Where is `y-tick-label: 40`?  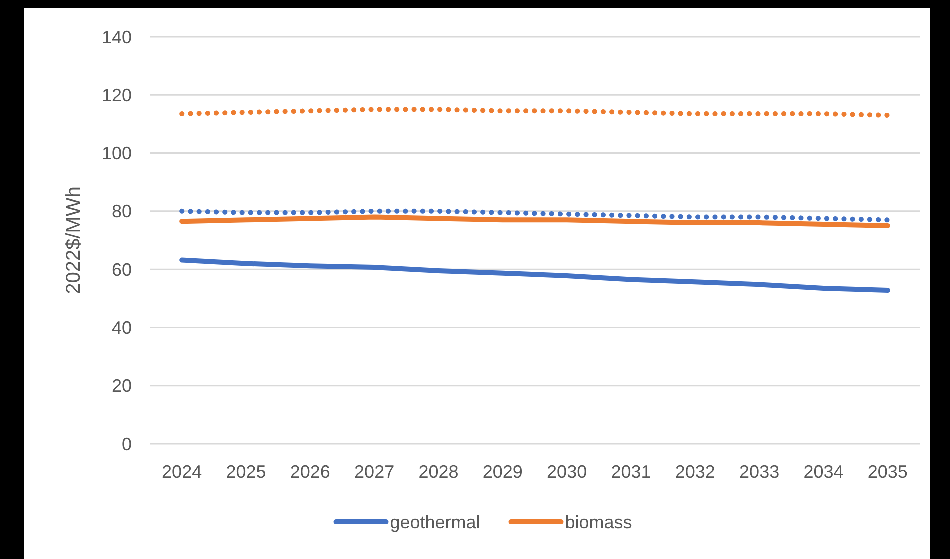 y-tick-label: 40 is located at coordinates (122, 328).